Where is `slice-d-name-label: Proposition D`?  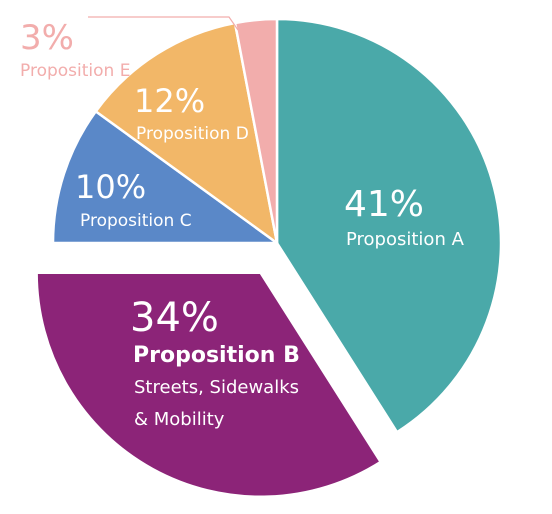 slice-d-name-label: Proposition D is located at coordinates (192, 134).